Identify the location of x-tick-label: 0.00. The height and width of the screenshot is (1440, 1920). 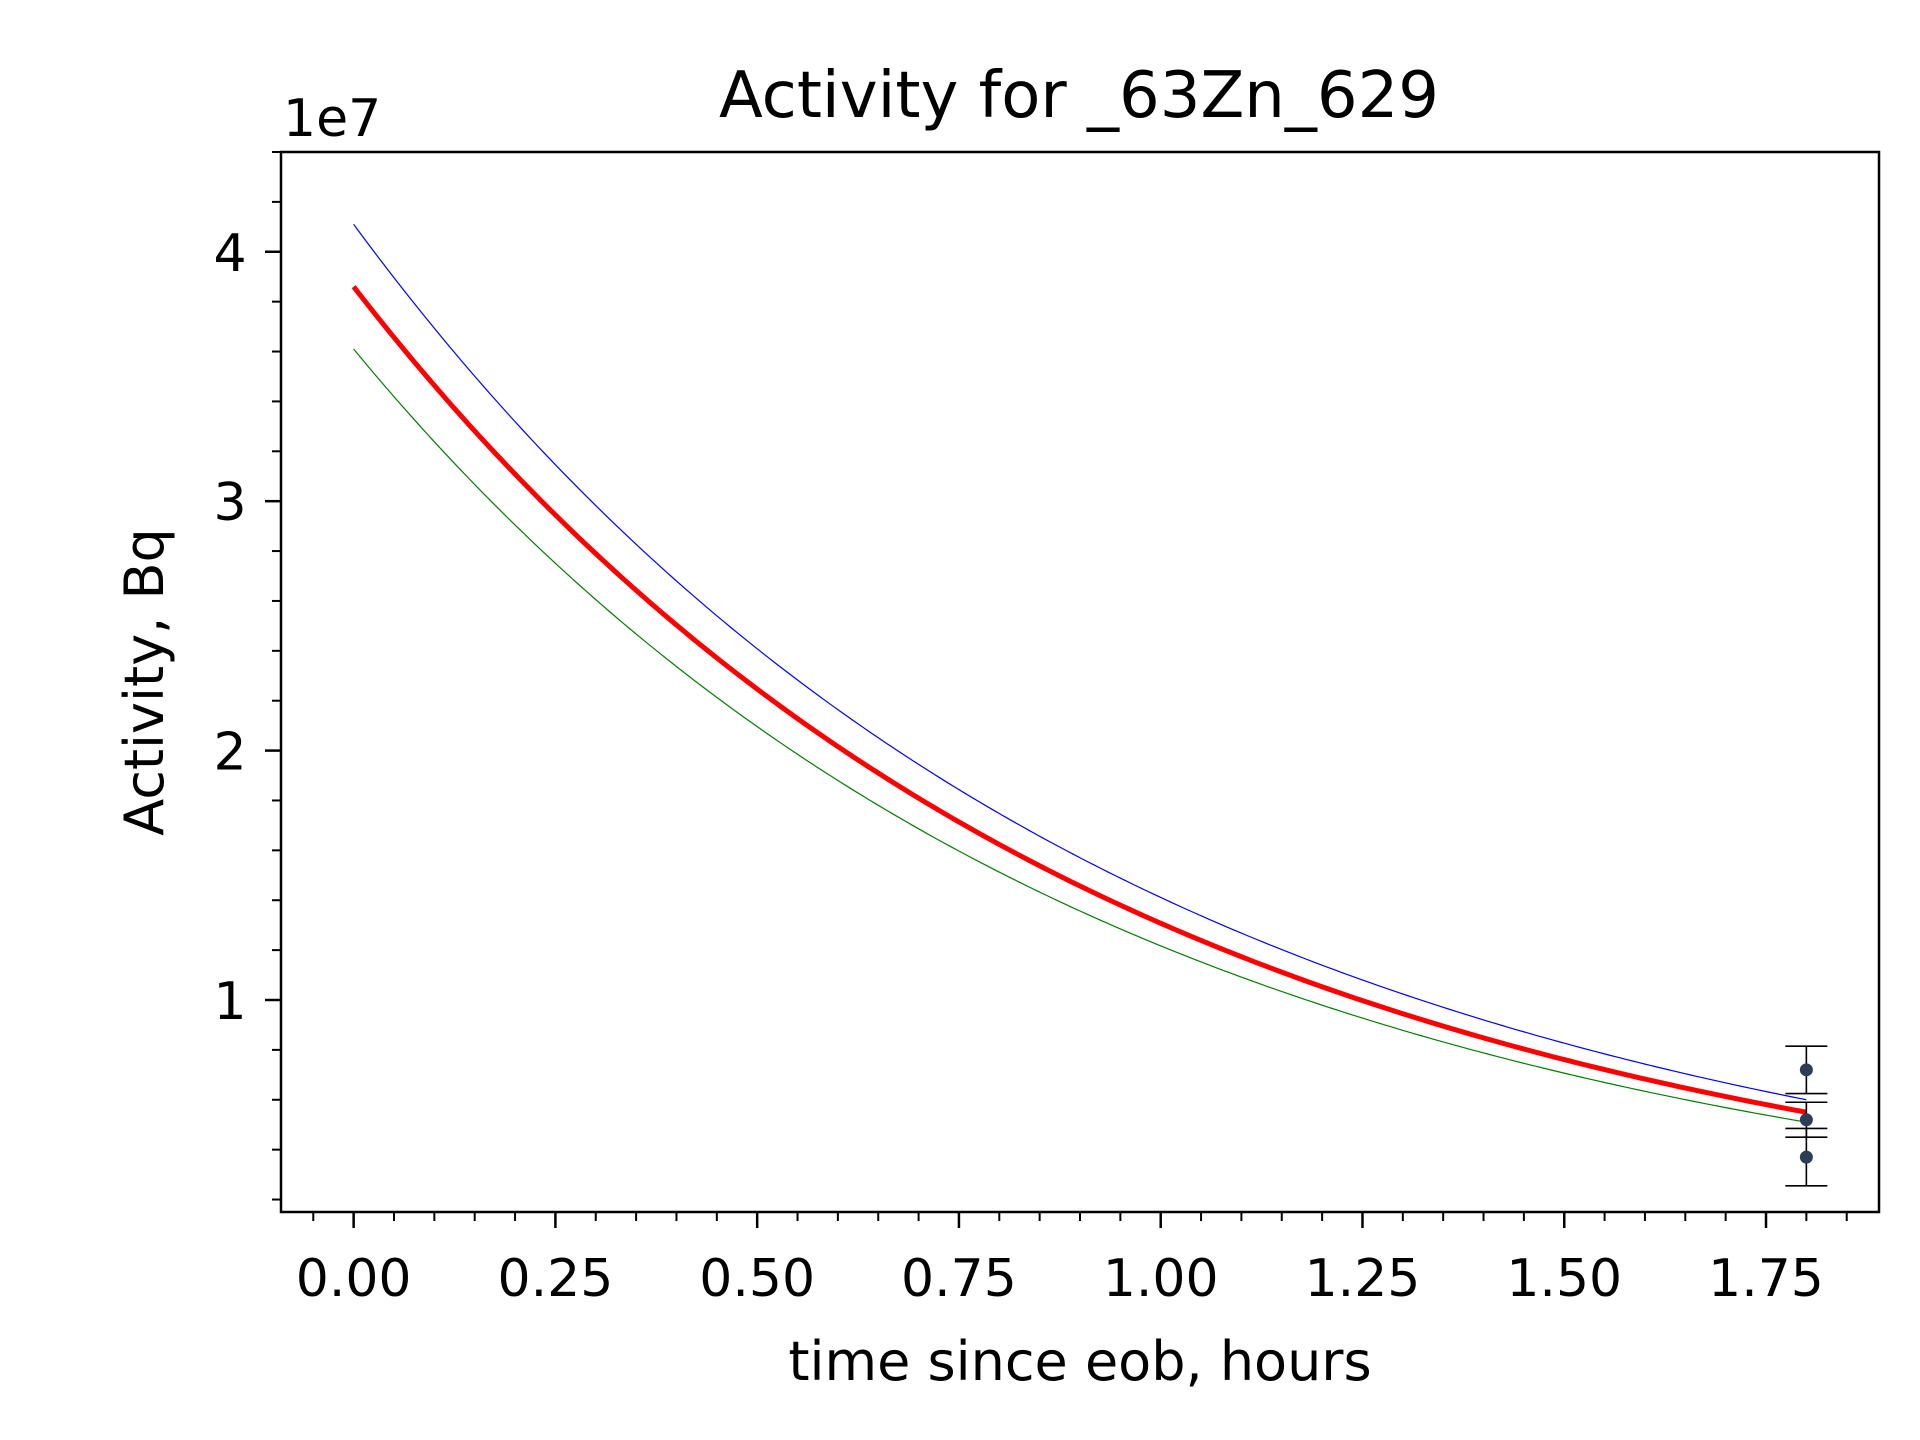
(354, 1279).